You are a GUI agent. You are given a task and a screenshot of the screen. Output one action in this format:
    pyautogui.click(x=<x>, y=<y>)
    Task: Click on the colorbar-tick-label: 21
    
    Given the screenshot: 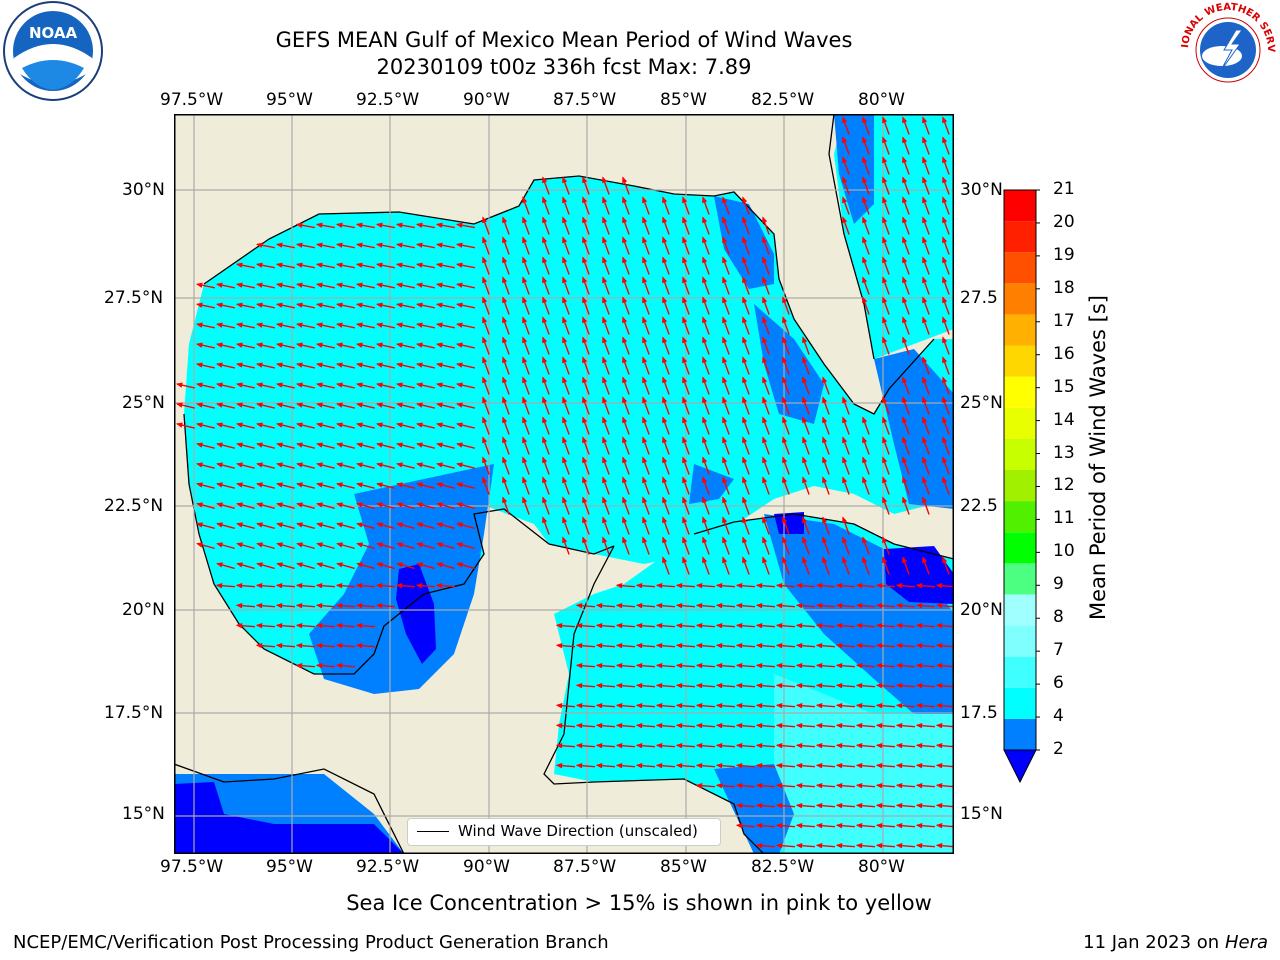 What is the action you would take?
    pyautogui.click(x=1064, y=189)
    